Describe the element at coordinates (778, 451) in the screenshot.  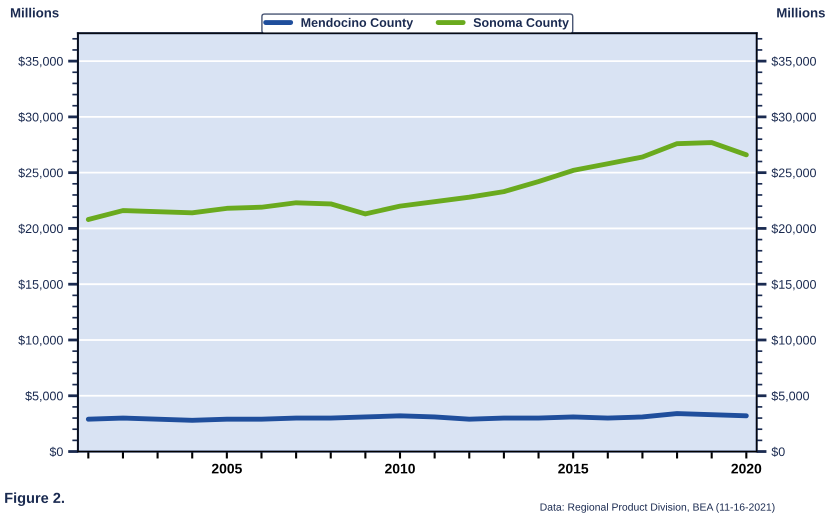
I see `y2-tick-label: $0` at that location.